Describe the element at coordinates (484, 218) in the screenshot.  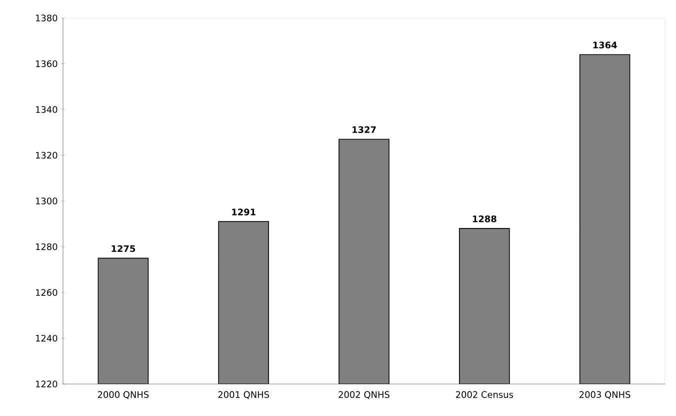
I see `data-label: 1288` at that location.